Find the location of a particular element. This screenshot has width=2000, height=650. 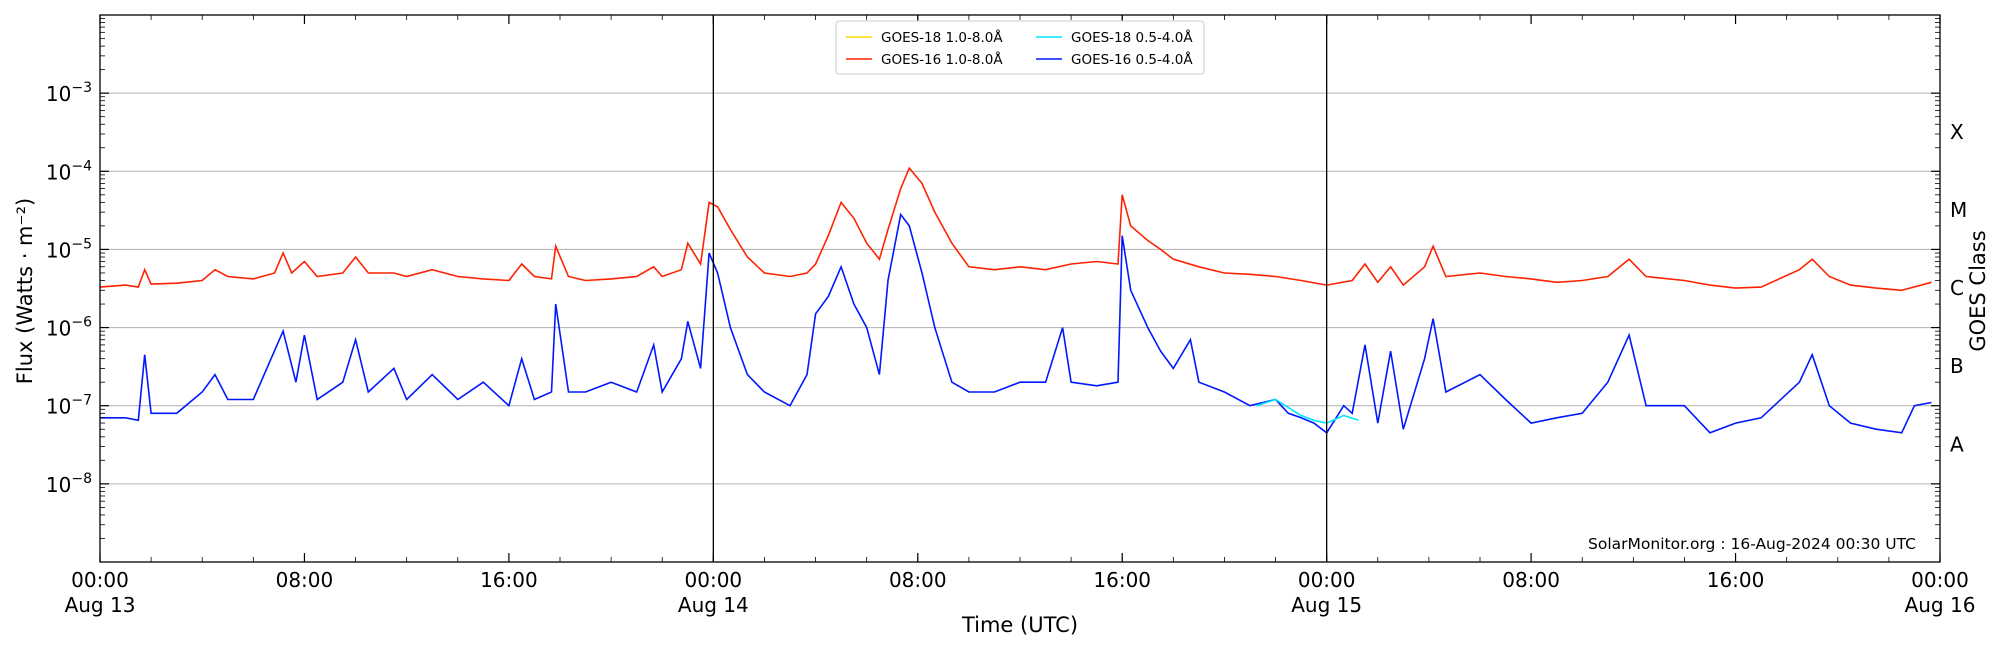

y-tick-label: 10⁻³ is located at coordinates (69, 93).